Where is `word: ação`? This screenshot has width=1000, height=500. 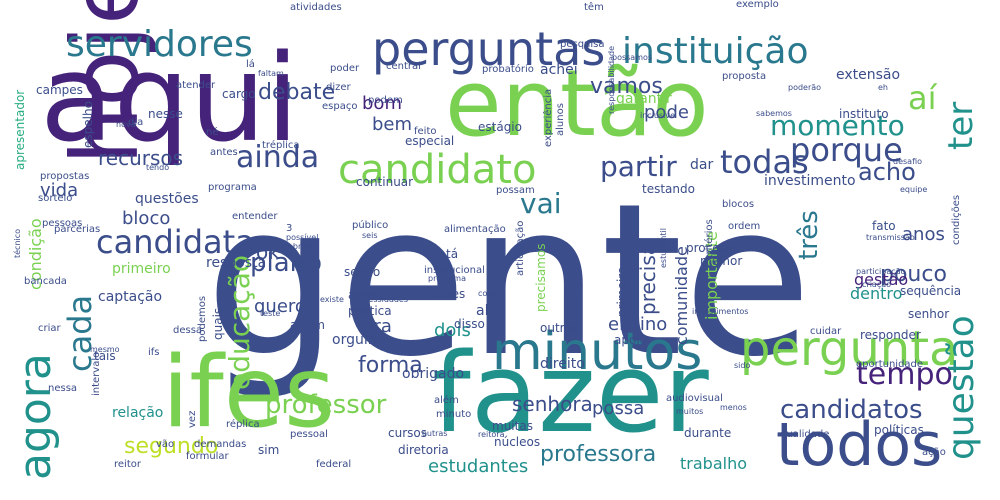
word: ação is located at coordinates (934, 452).